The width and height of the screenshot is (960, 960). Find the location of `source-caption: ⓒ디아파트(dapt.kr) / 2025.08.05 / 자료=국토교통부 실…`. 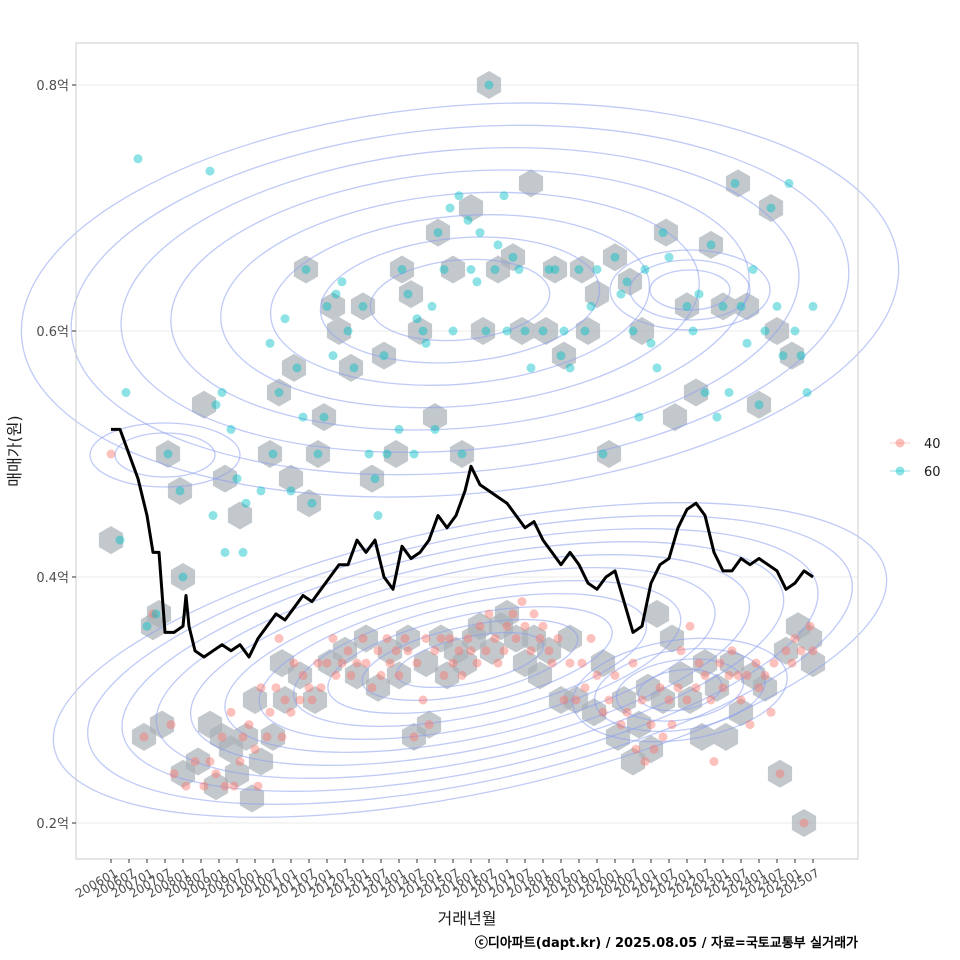

source-caption: ⓒ디아파트(dapt.kr) / 2025.08.05 / 자료=국토교통부 실… is located at coordinates (666, 943).